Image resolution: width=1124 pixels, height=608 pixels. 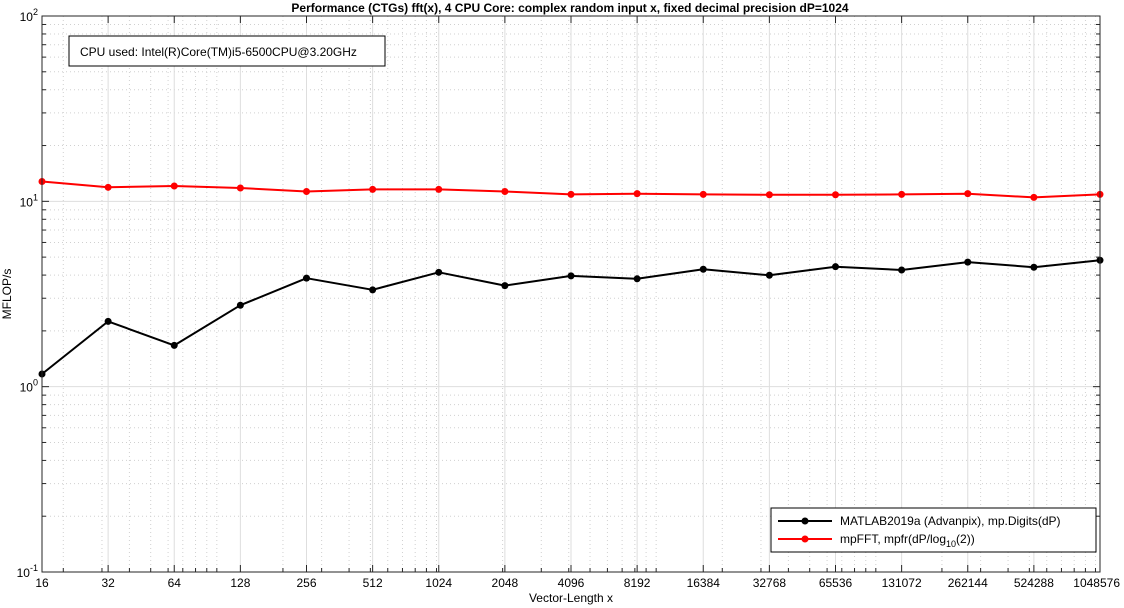 What do you see at coordinates (7, 294) in the screenshot?
I see `y-axis-label: MFLOP/s` at bounding box center [7, 294].